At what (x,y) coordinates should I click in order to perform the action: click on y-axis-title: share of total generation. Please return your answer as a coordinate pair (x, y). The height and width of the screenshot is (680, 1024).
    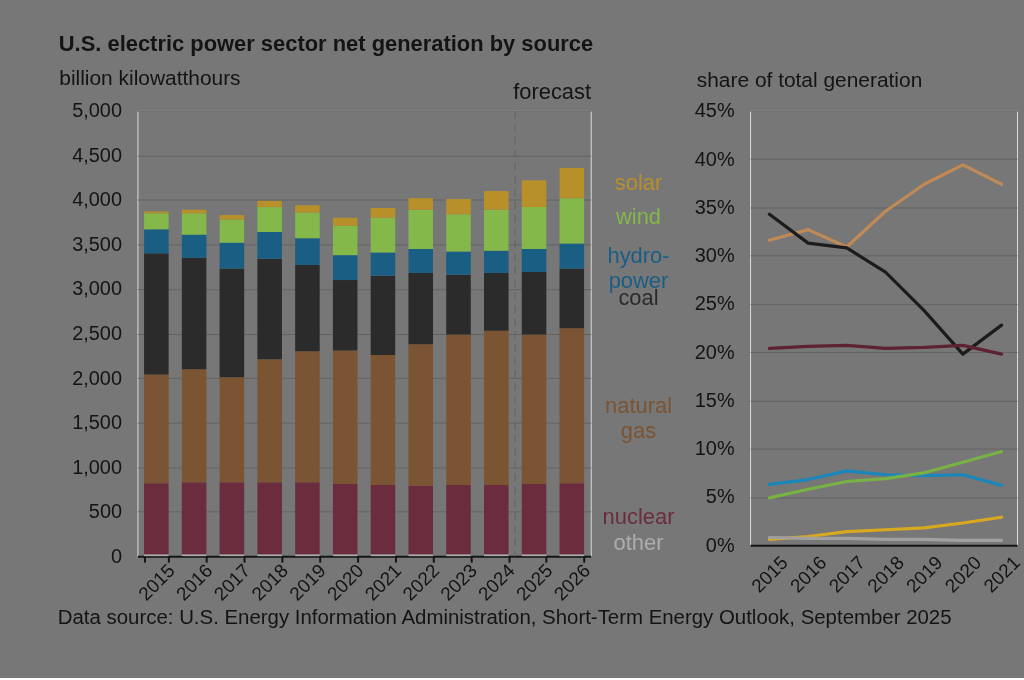
    Looking at the image, I should click on (809, 80).